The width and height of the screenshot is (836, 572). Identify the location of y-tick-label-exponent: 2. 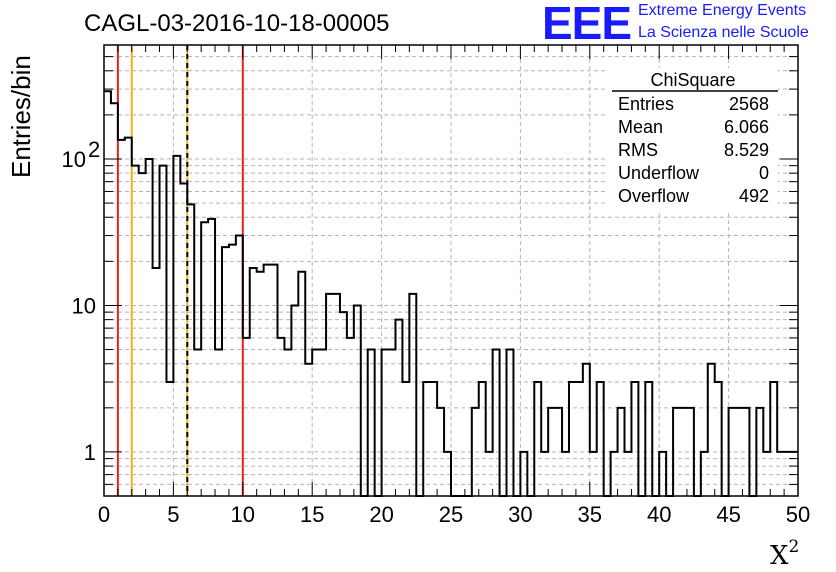
(94, 149).